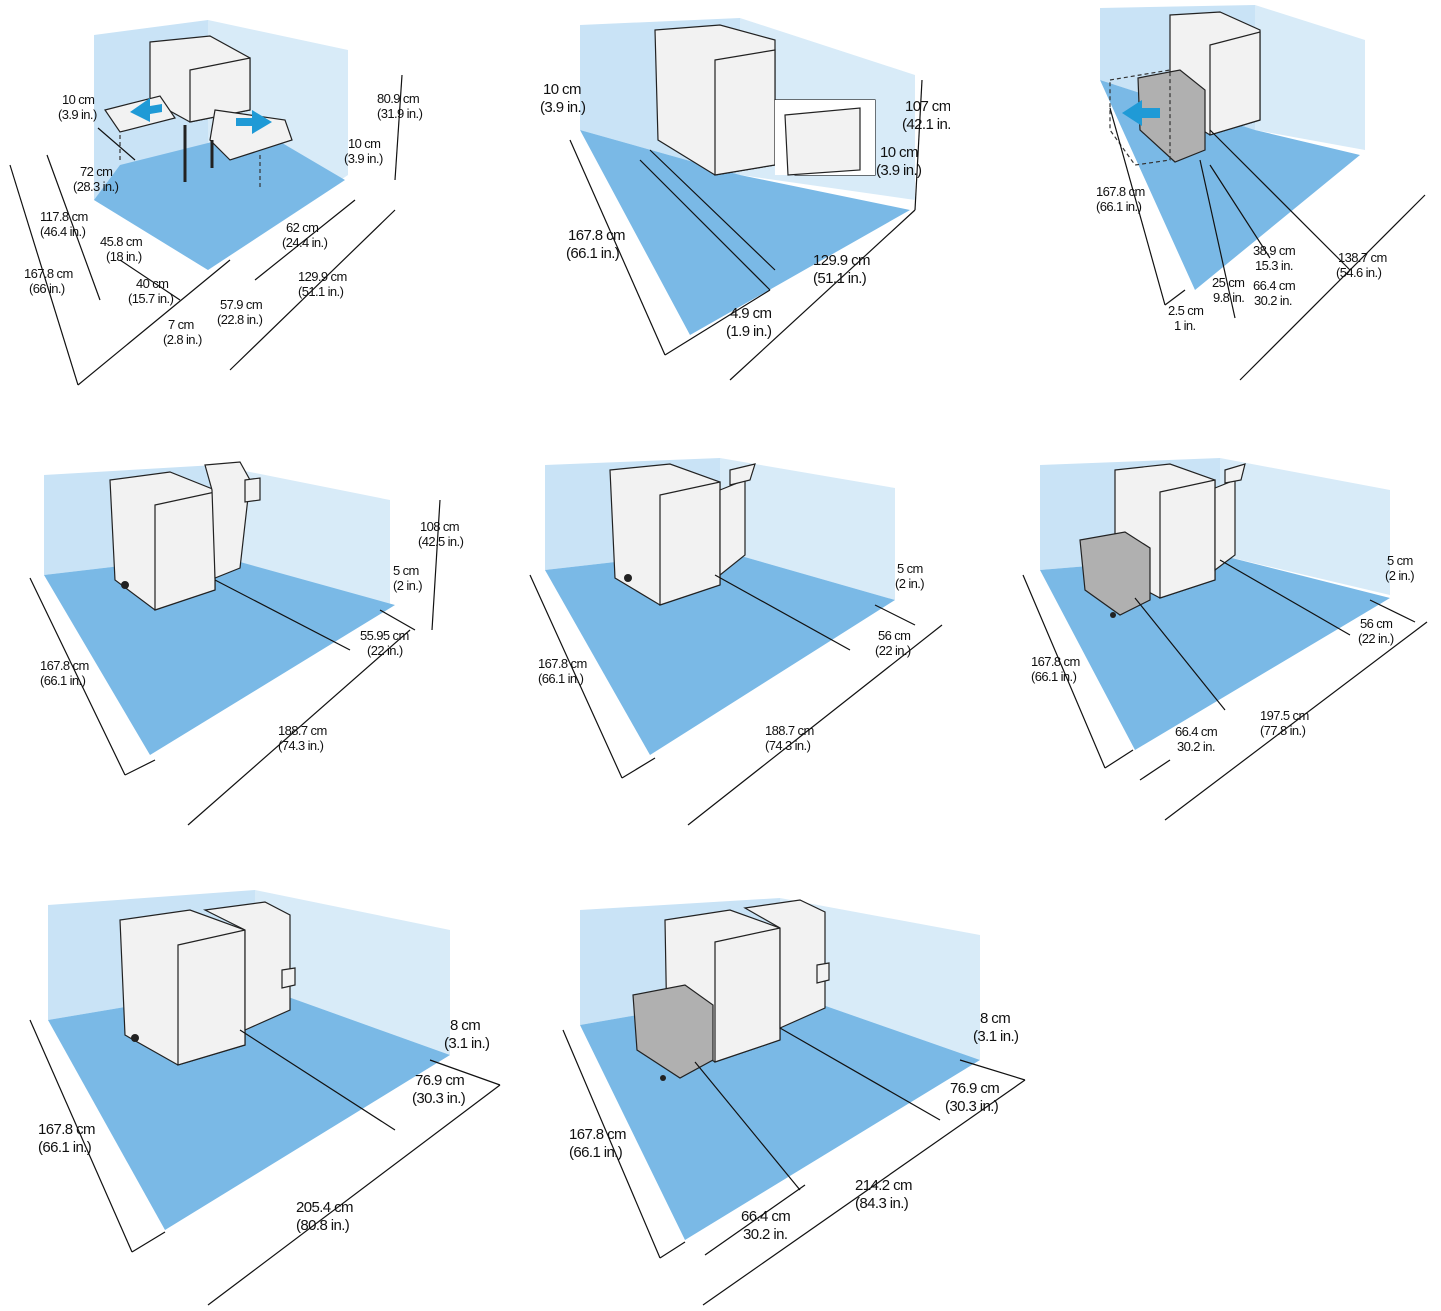 The width and height of the screenshot is (1441, 1311). Describe the element at coordinates (1284, 715) in the screenshot. I see `dim-label: 197.5 cm` at that location.